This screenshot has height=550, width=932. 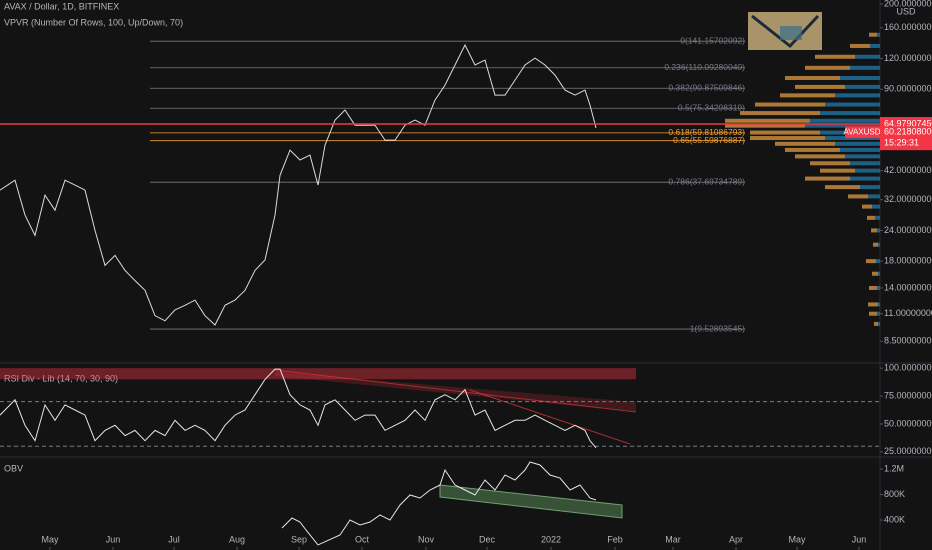 I want to click on x-tick-label: Aug, so click(x=237, y=539).